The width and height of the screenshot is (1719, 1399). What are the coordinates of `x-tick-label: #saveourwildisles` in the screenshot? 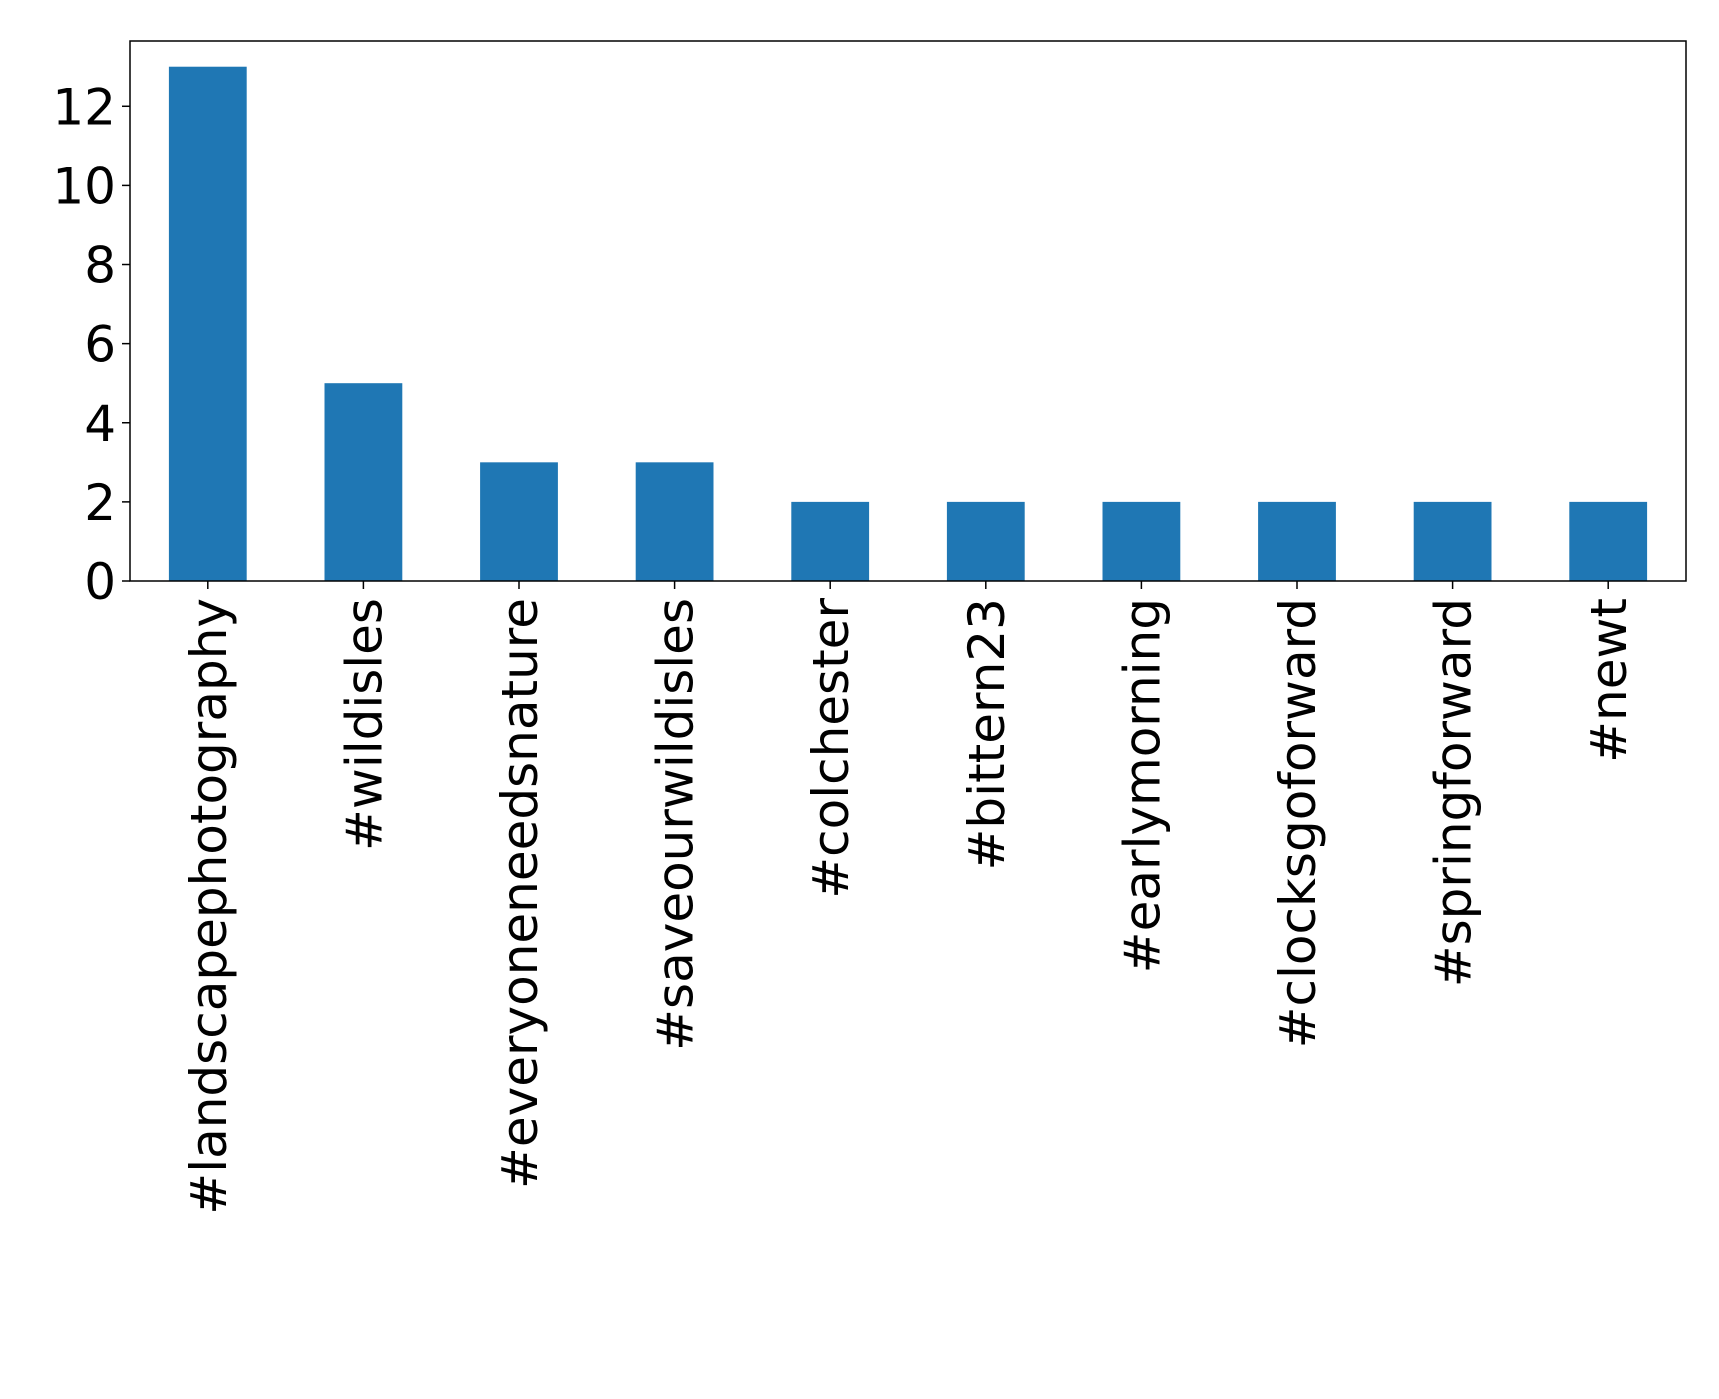 It's located at (676, 824).